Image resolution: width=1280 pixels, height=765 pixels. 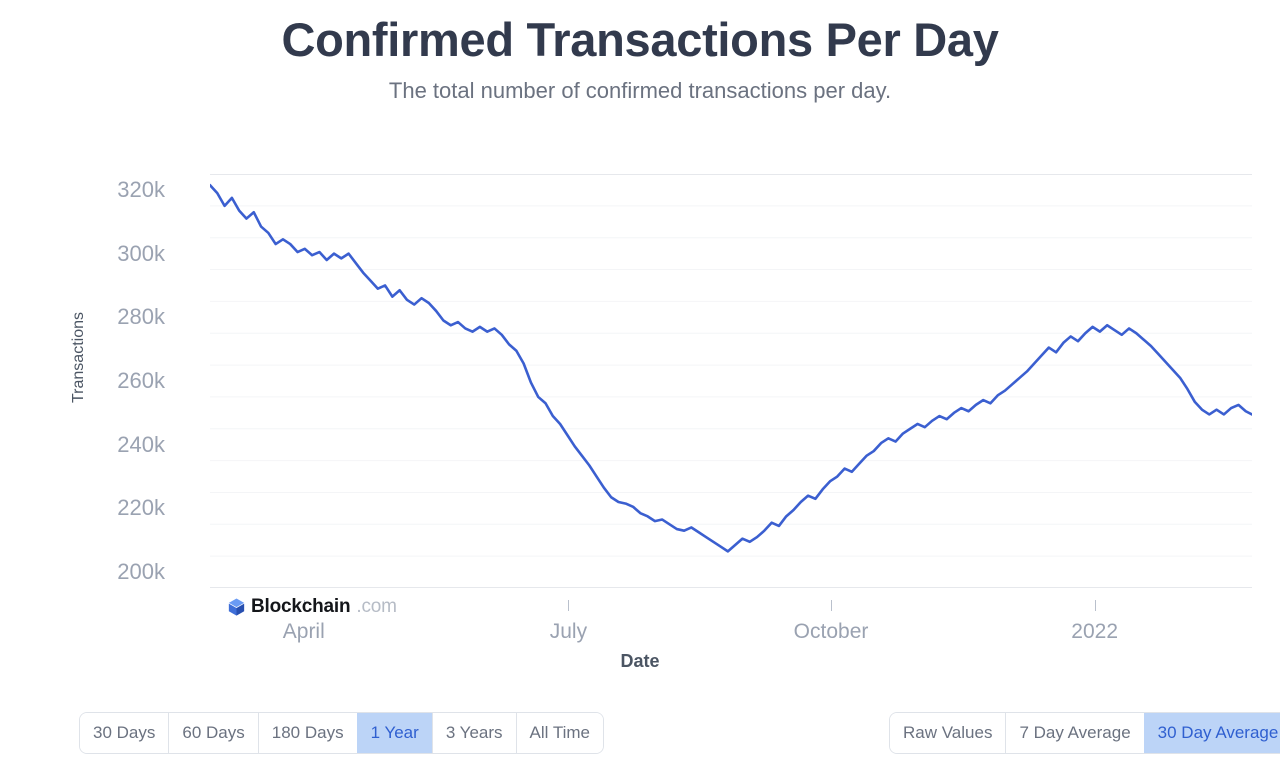 What do you see at coordinates (1074, 733) in the screenshot?
I see `average-button-7-day-average: 7 Day Average` at bounding box center [1074, 733].